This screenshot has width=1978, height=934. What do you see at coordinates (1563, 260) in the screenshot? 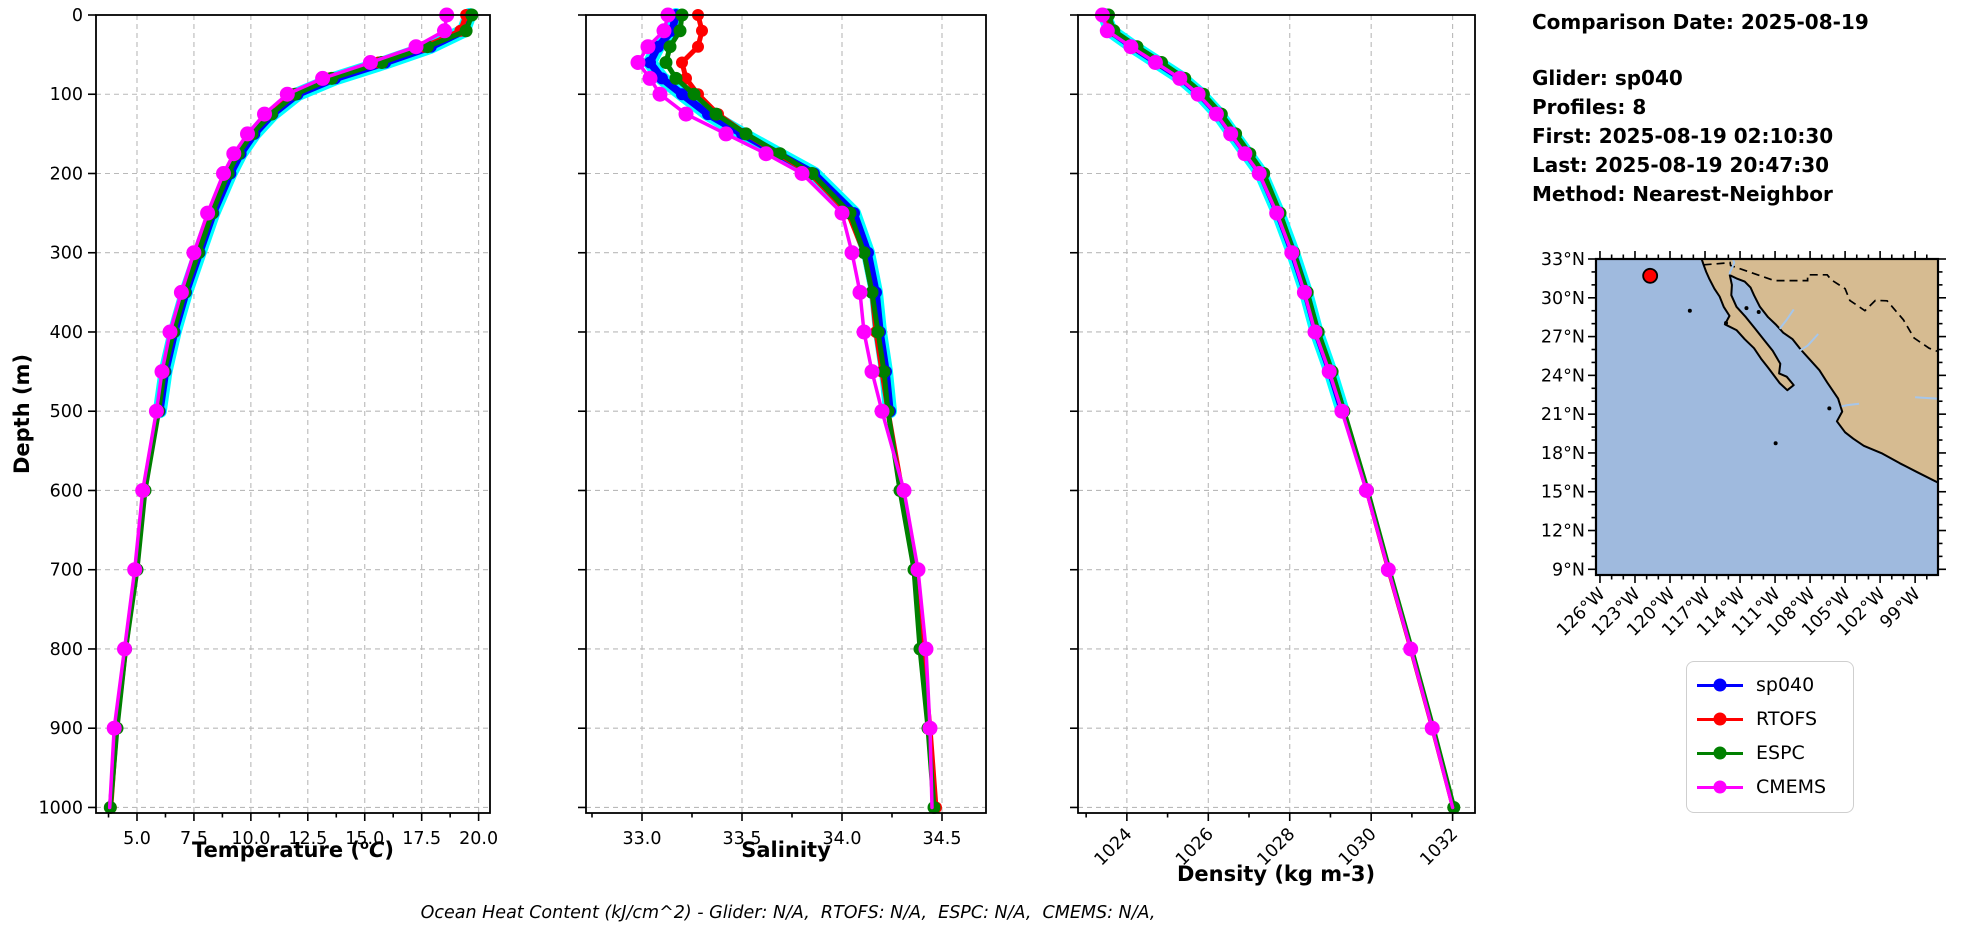
I see `map-lat-label: 33°N` at bounding box center [1563, 260].